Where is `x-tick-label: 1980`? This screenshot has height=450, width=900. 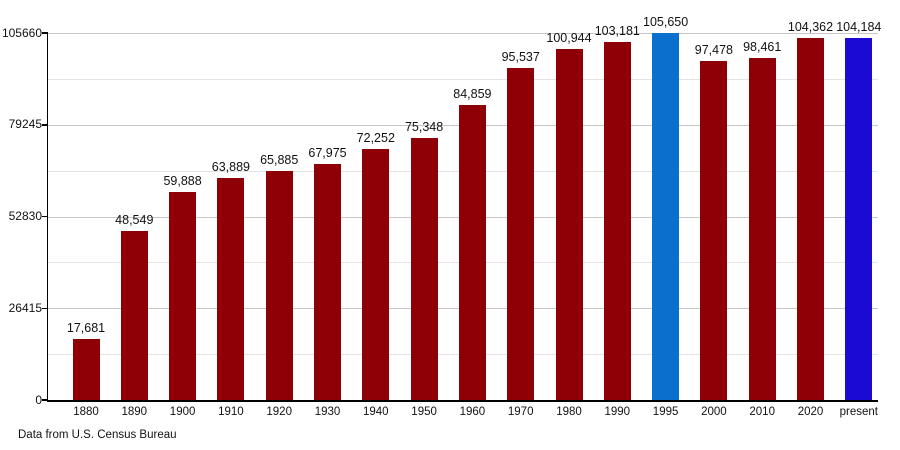 x-tick-label: 1980 is located at coordinates (569, 412).